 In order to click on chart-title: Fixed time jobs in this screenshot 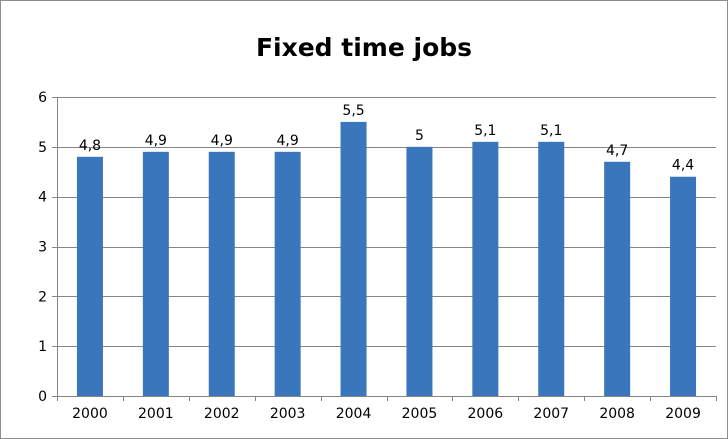, I will do `click(364, 47)`.